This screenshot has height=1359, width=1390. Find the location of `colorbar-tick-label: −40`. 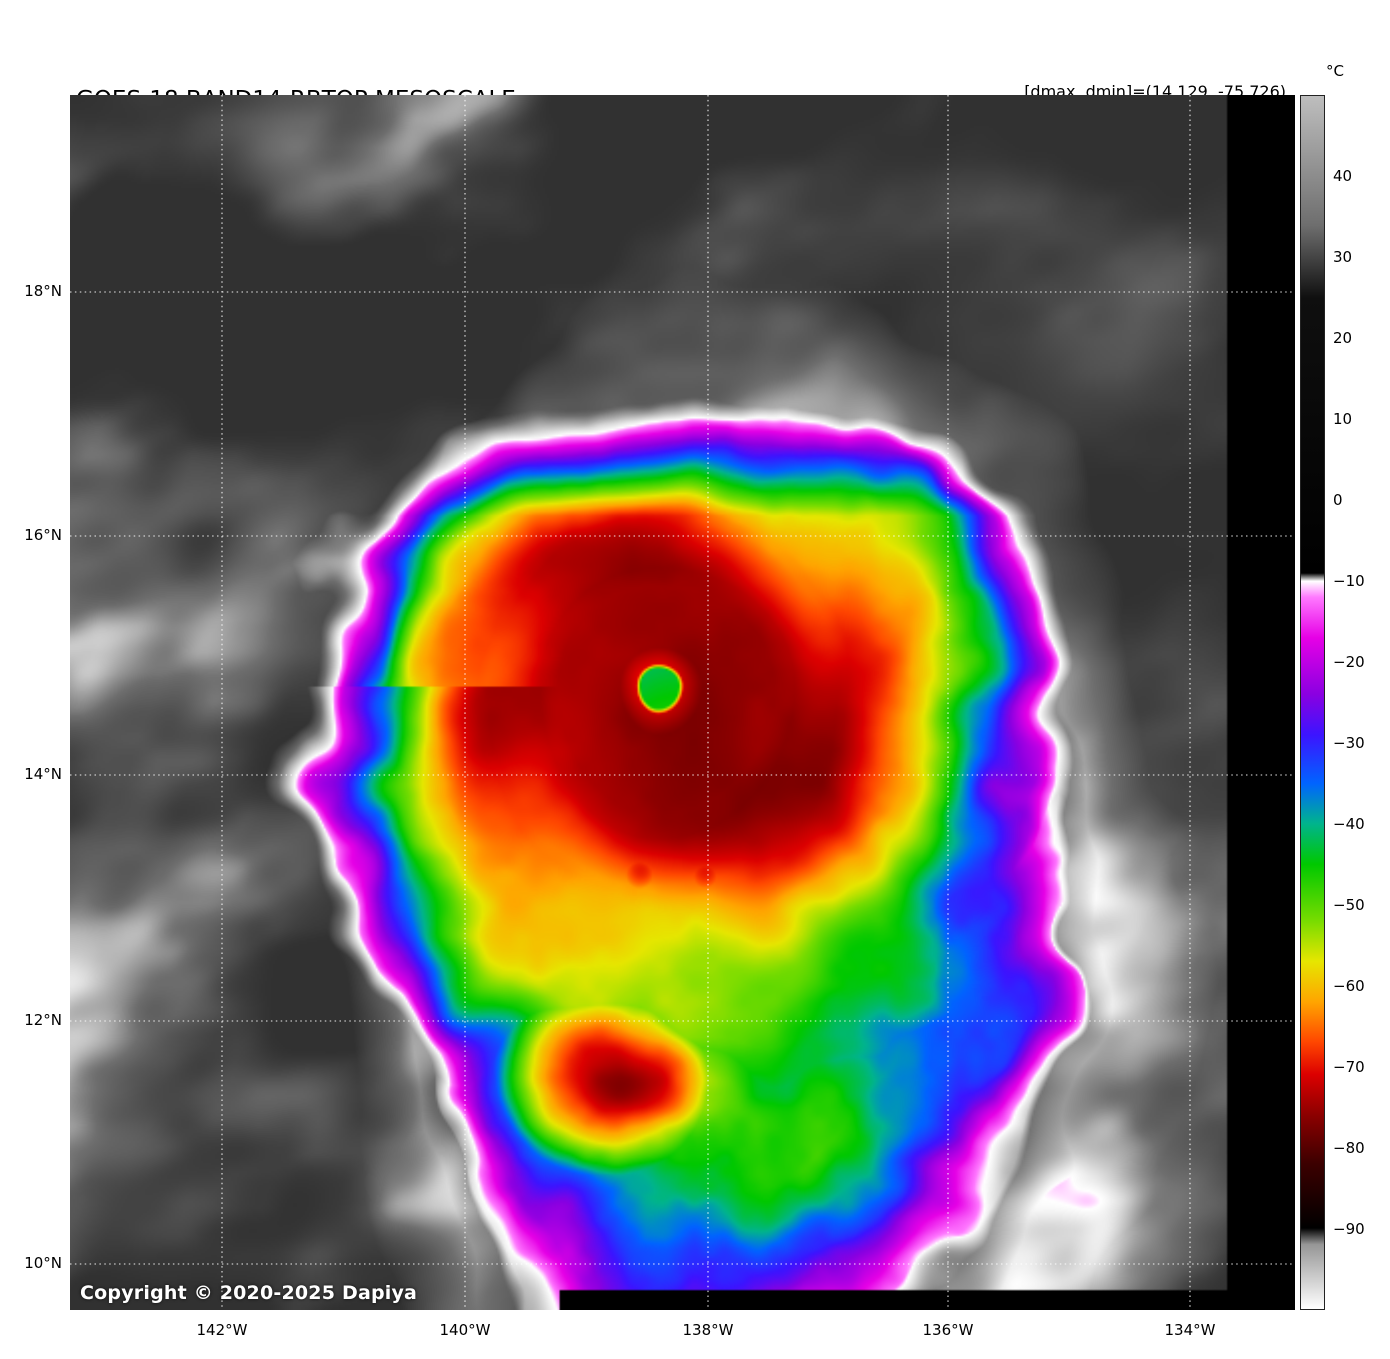

colorbar-tick-label: −40 is located at coordinates (1349, 824).